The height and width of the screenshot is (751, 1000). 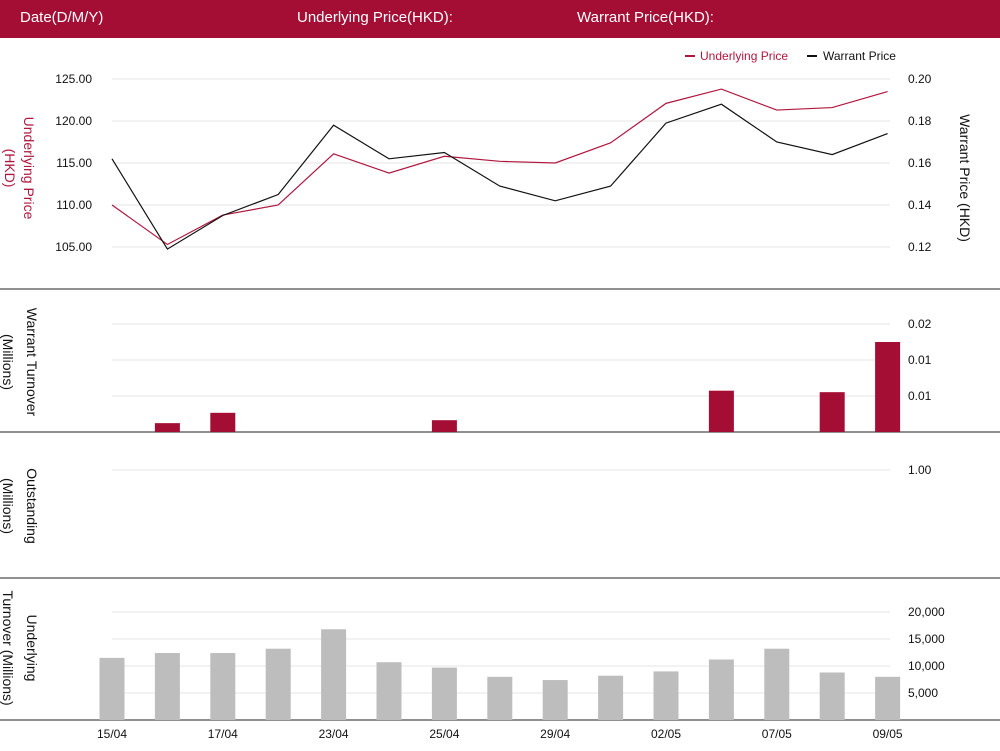 I want to click on underlying-turnover-tick-label: 15,000, so click(x=926, y=639).